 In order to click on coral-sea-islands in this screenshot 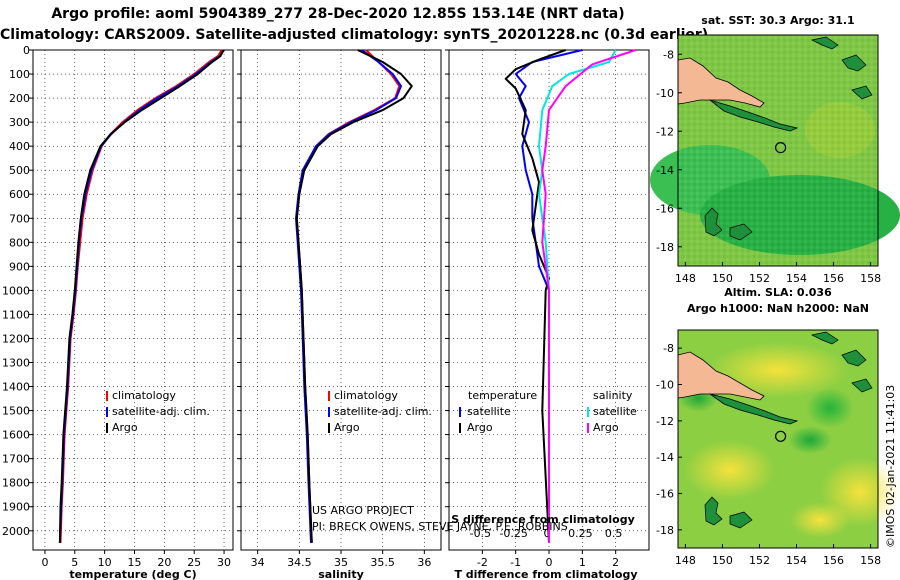, I will do `click(728, 512)`.